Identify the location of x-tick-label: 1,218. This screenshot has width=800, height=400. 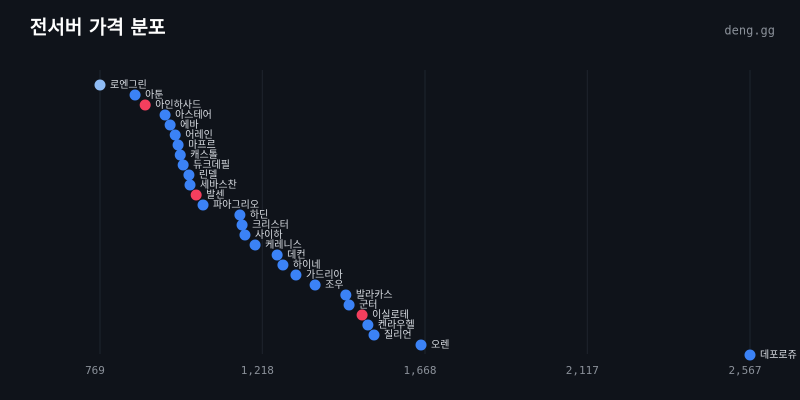
(257, 370).